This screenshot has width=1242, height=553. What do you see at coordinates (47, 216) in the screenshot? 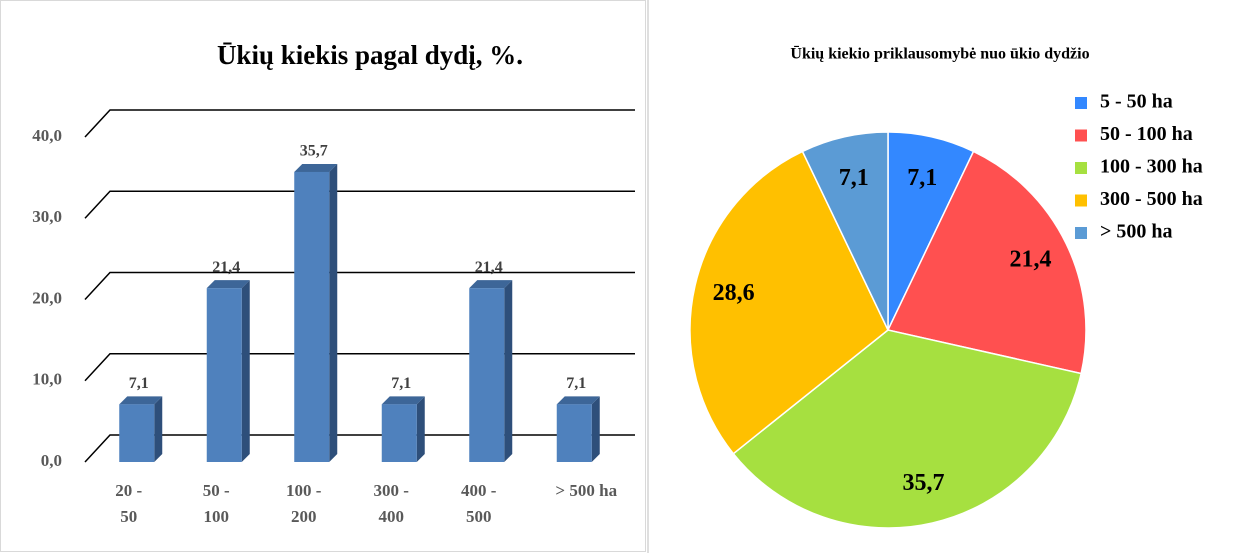
I see `y-tick-label: 30,0` at bounding box center [47, 216].